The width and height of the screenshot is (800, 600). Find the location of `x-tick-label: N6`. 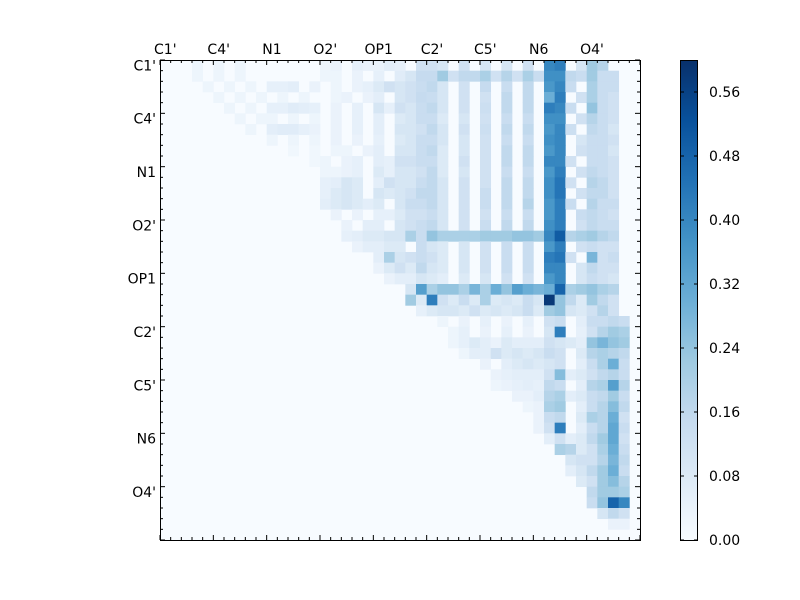

x-tick-label: N6 is located at coordinates (538, 50).